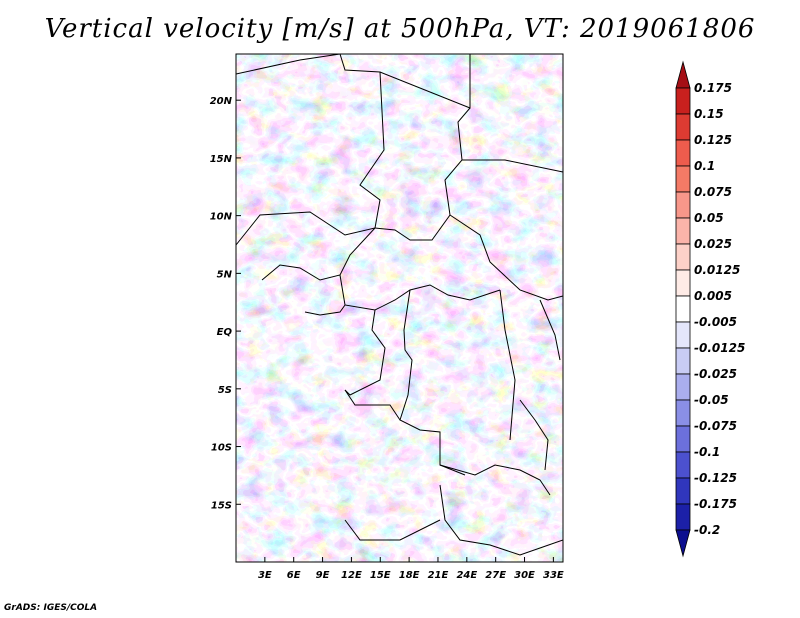  What do you see at coordinates (715, 426) in the screenshot?
I see `colorbar-label: -0.075` at bounding box center [715, 426].